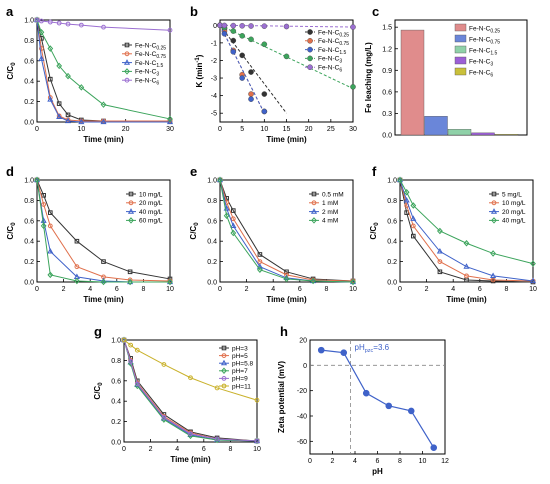  I want to click on panel-label-h: h, so click(284, 331).